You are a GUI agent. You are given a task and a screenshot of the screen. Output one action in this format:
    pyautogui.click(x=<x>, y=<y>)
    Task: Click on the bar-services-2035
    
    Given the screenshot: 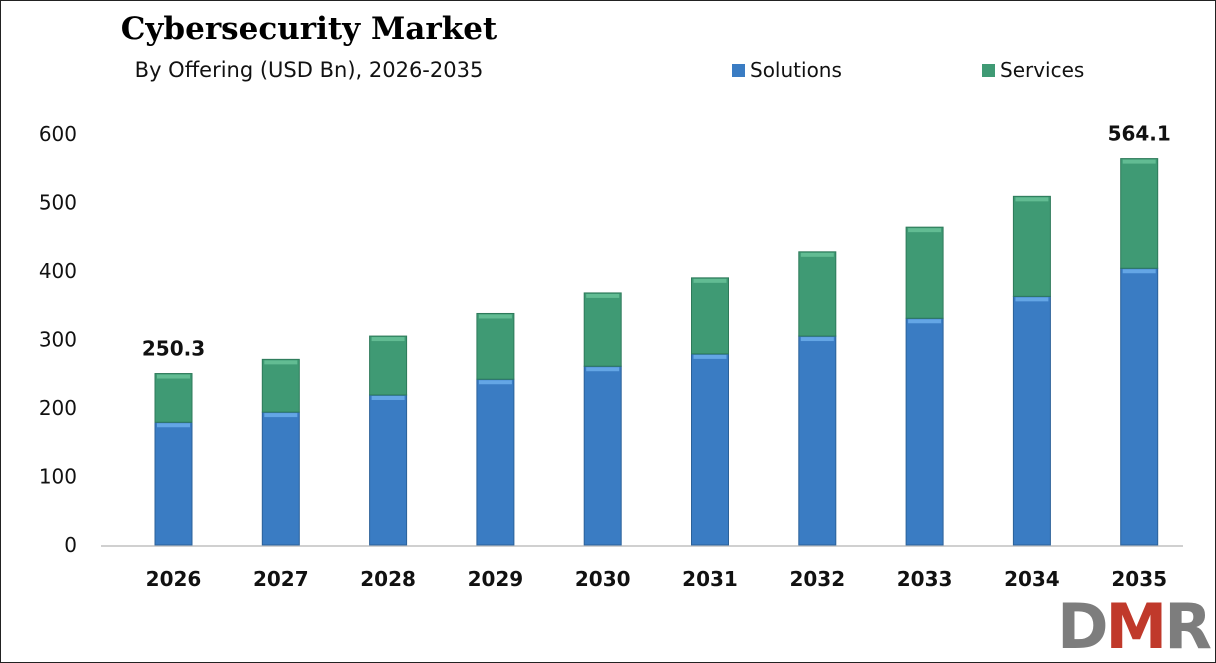 What is the action you would take?
    pyautogui.click(x=1139, y=213)
    